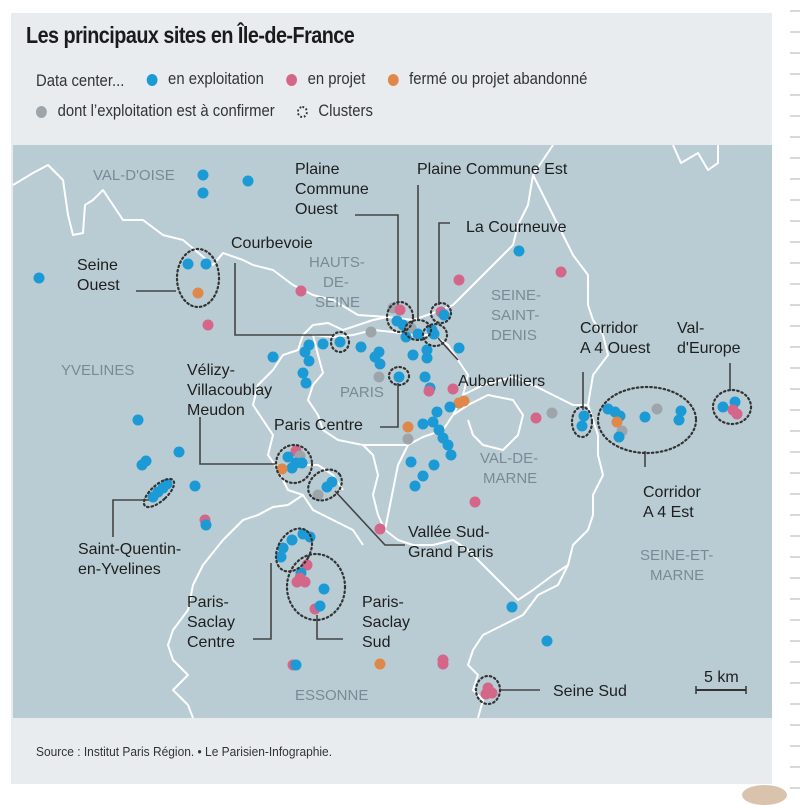 Image resolution: width=800 pixels, height=805 pixels. Describe the element at coordinates (386, 622) in the screenshot. I see `label-saclay-sud-2: Saclay` at that location.